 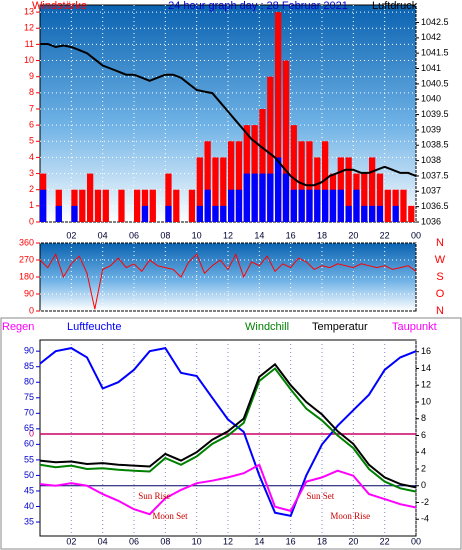 I want to click on y-tick-label: 60, so click(x=29, y=444).